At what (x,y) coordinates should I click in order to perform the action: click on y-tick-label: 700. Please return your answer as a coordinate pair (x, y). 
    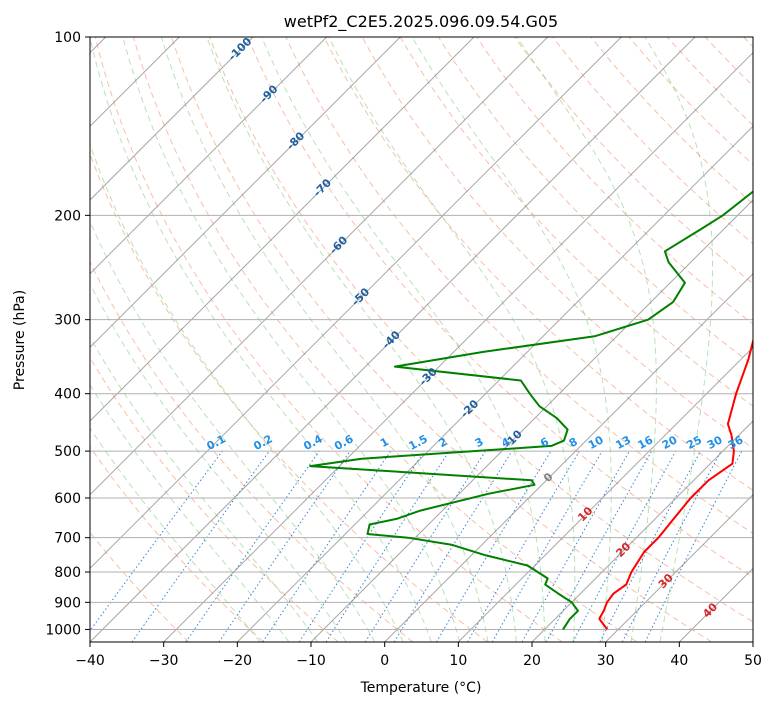
    Looking at the image, I should click on (67, 539).